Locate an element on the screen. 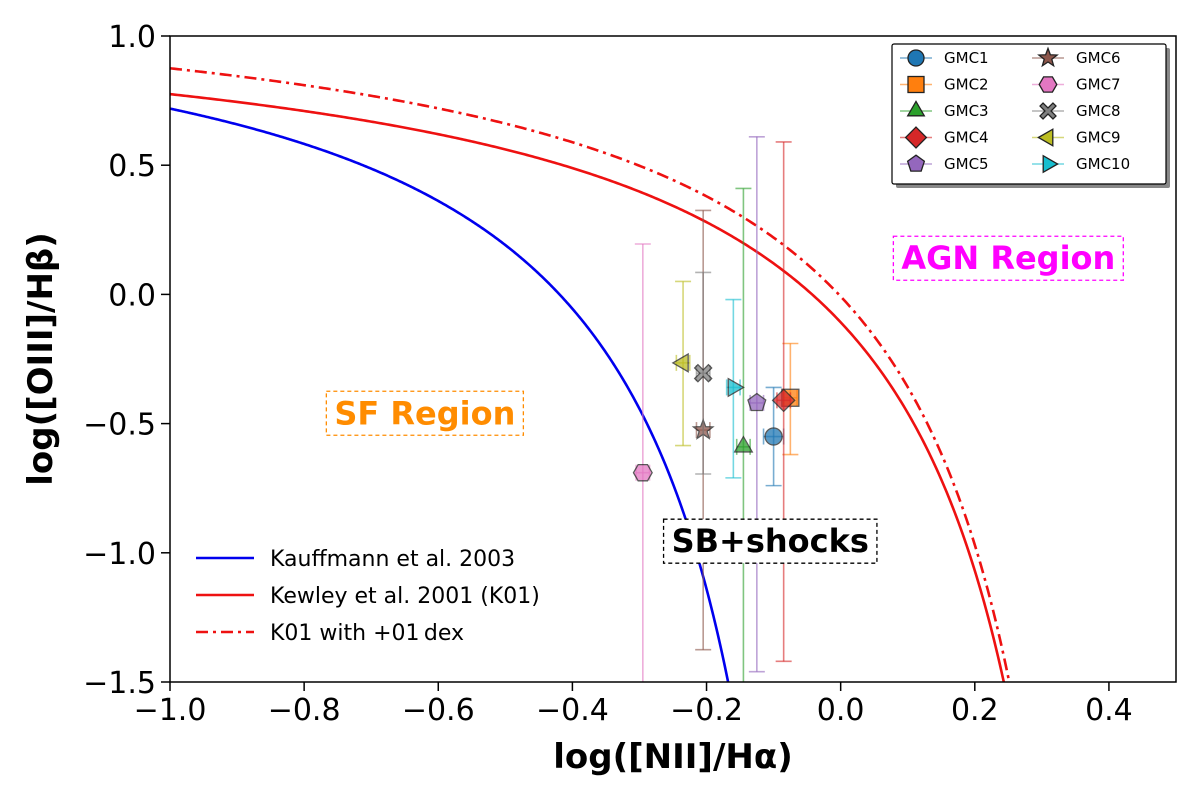 This screenshot has width=1196, height=802. marker-legend-symbol-gmc4 is located at coordinates (916, 137).